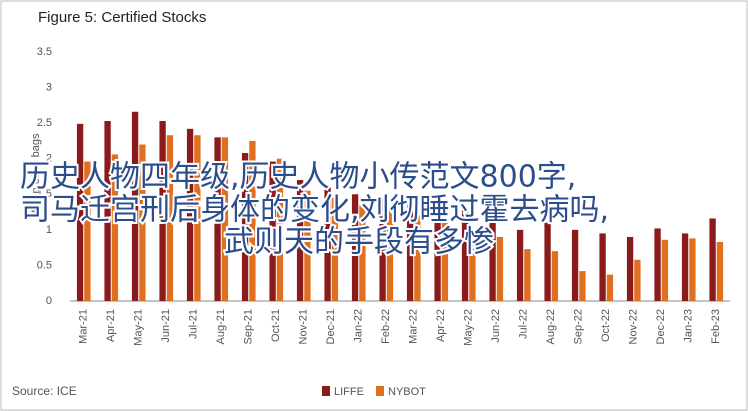 This screenshot has width=748, height=411. What do you see at coordinates (44, 391) in the screenshot?
I see `source: Source: ICE` at bounding box center [44, 391].